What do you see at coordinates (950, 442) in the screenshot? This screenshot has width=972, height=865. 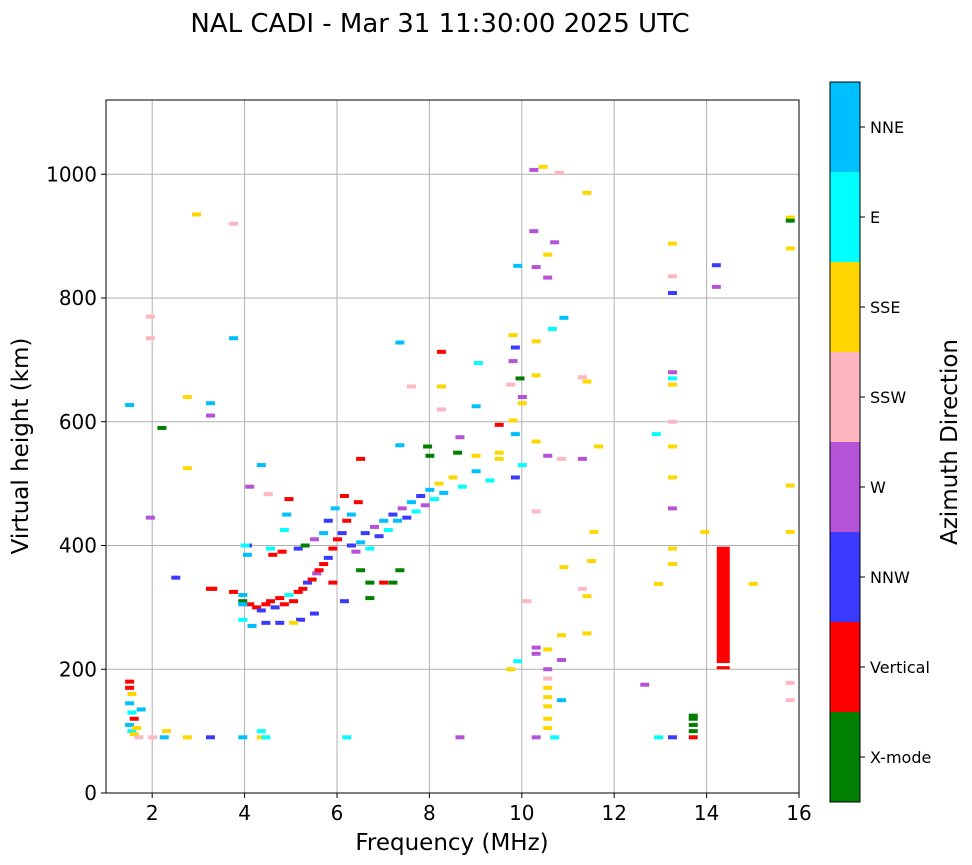 I see `colorbar-label: Azimuth Direction` at bounding box center [950, 442].